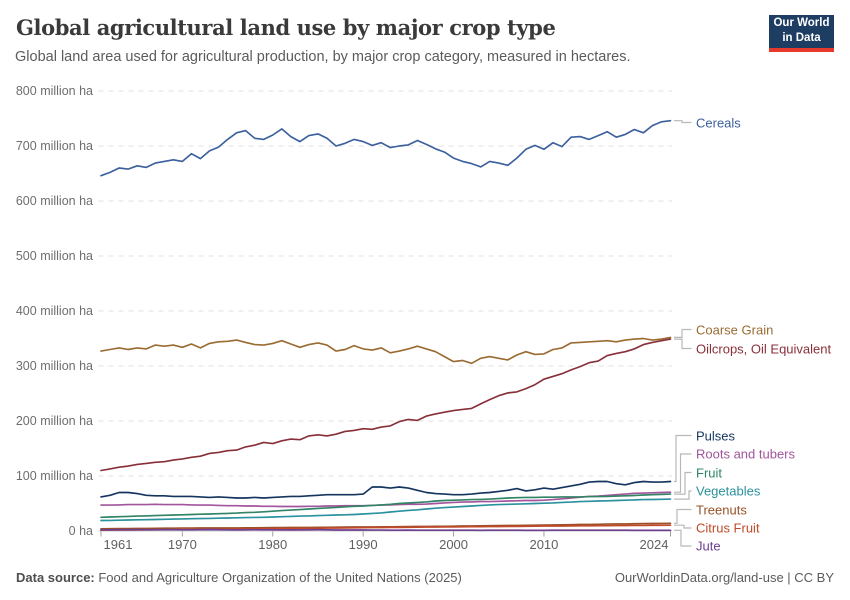 Image resolution: width=850 pixels, height=600 pixels. I want to click on y-axis-label: 700 million ha, so click(54, 146).